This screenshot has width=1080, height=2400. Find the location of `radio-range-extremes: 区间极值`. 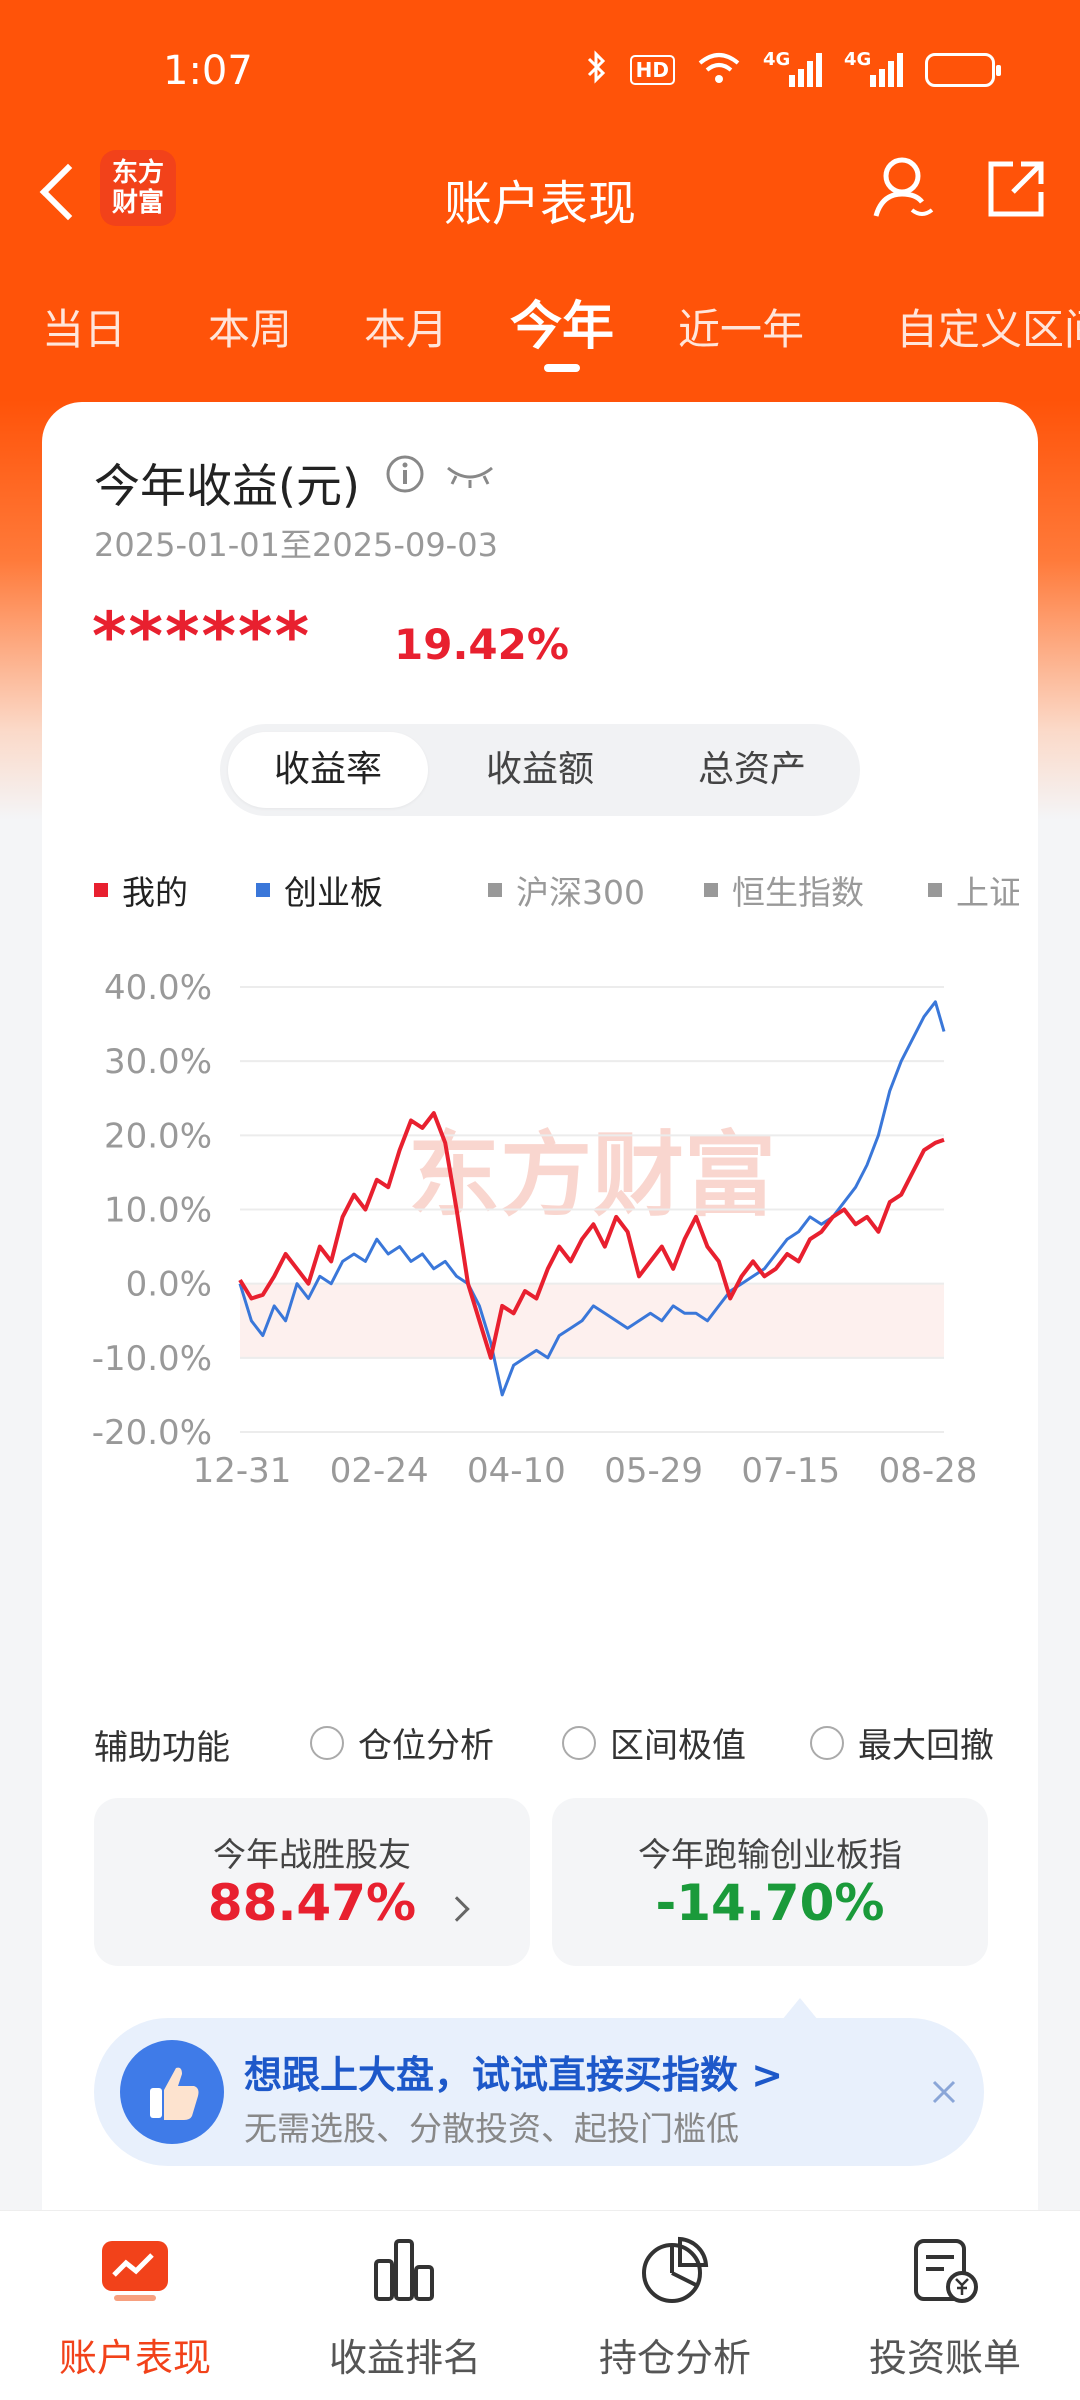

radio-range-extremes: 区间极值 is located at coordinates (654, 1742).